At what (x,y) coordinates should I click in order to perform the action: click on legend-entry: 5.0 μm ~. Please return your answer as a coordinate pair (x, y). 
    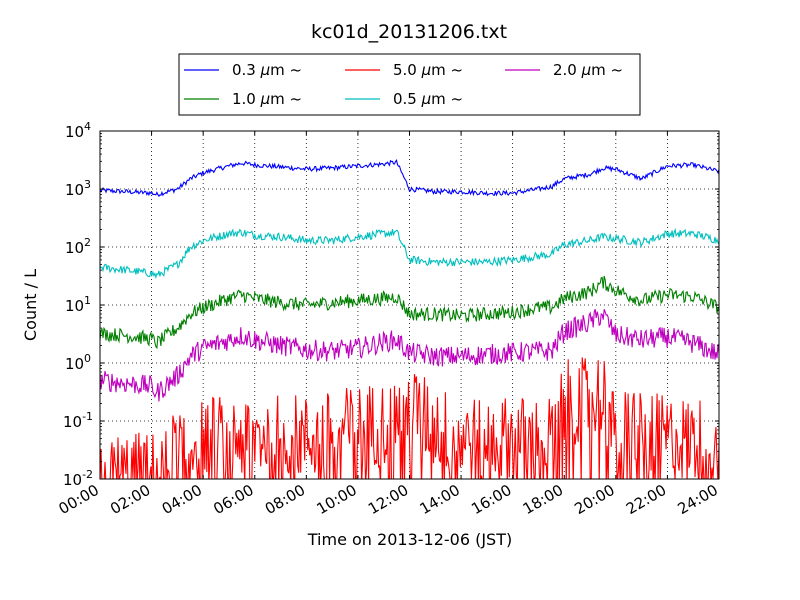
    Looking at the image, I should click on (404, 70).